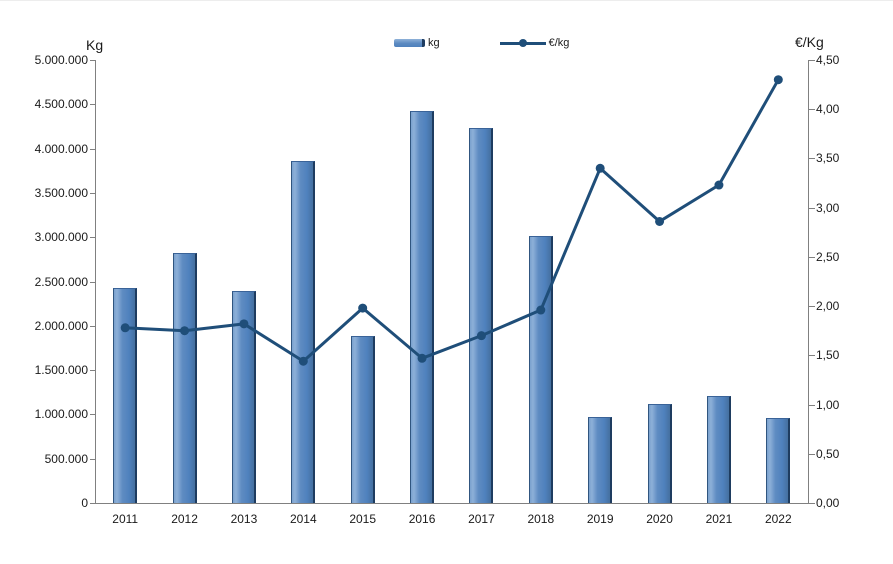 The width and height of the screenshot is (893, 564). What do you see at coordinates (778, 460) in the screenshot?
I see `bar-2022` at bounding box center [778, 460].